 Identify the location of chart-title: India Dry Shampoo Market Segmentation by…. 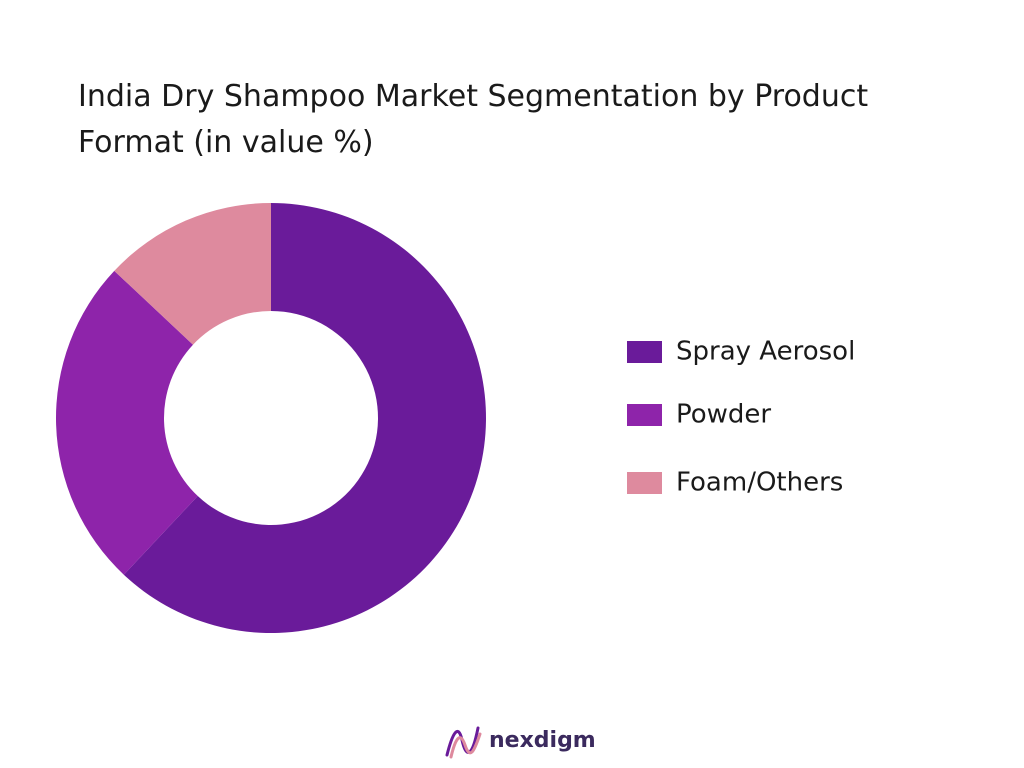
(473, 119).